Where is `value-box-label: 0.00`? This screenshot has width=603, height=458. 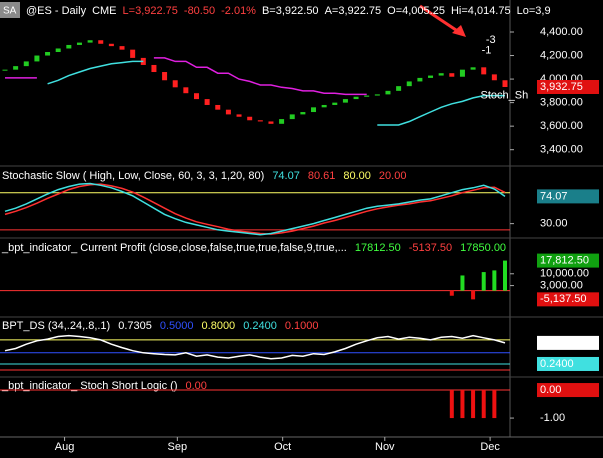
value-box-label: 0.00 is located at coordinates (550, 390).